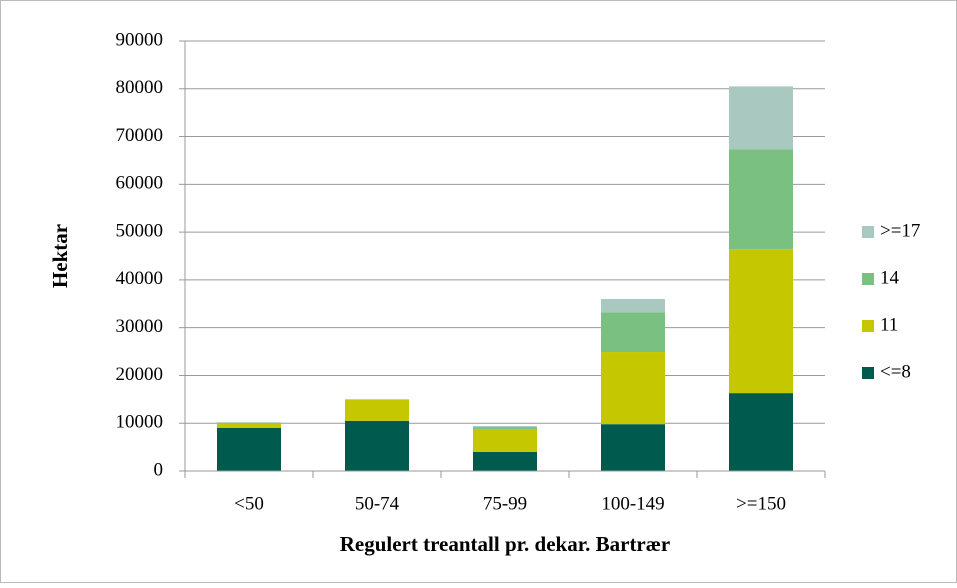 Image resolution: width=957 pixels, height=588 pixels. What do you see at coordinates (140, 422) in the screenshot?
I see `y-tick-label: 10000` at bounding box center [140, 422].